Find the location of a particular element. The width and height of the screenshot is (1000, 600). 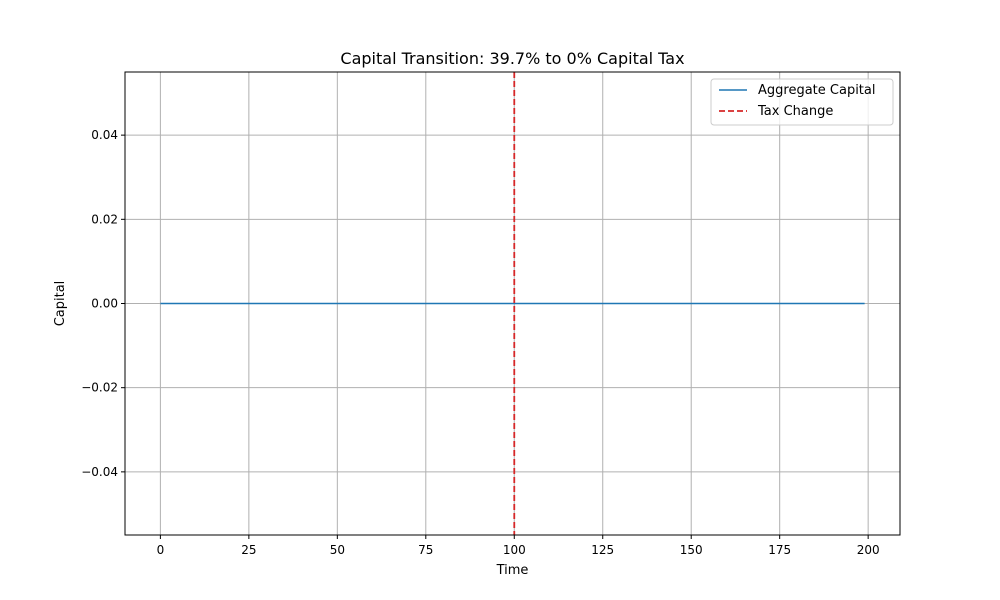

y-tick-label: 0.02 is located at coordinates (104, 219).